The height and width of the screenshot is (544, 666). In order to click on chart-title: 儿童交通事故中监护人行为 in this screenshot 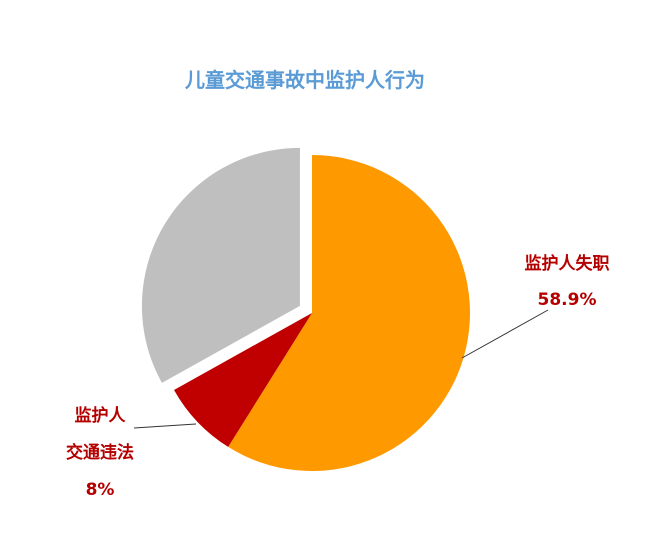, I will do `click(305, 80)`.